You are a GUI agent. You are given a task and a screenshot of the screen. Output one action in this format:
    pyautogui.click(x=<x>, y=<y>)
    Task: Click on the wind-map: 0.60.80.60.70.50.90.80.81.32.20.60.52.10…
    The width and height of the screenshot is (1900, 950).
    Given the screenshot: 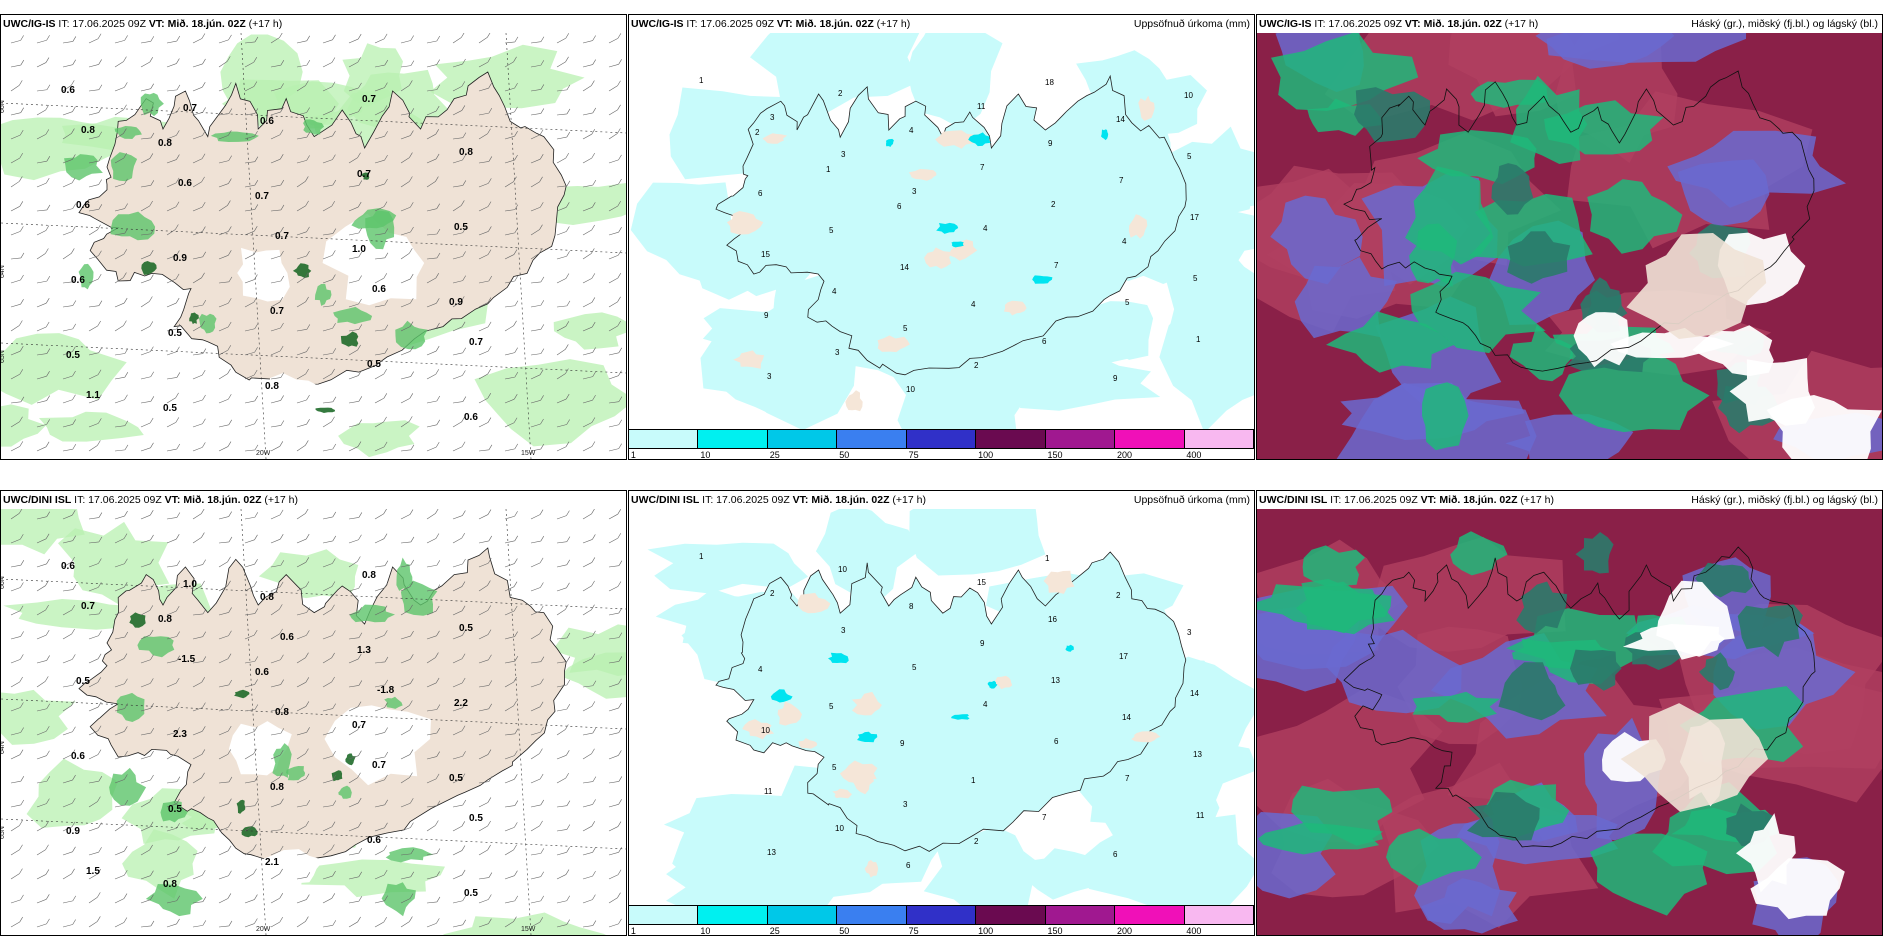 What is the action you would take?
    pyautogui.click(x=313, y=722)
    